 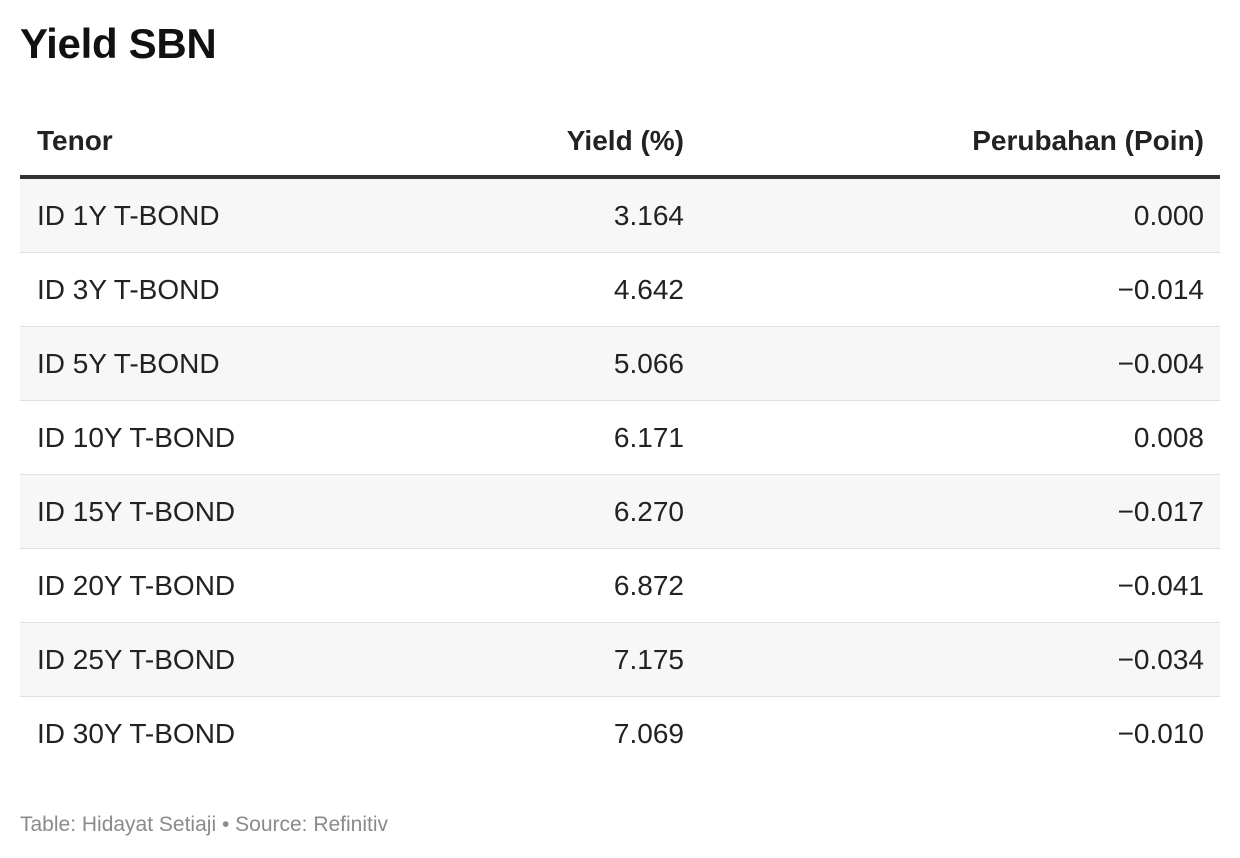 I want to click on yield-cell: 7.069, so click(x=648, y=733).